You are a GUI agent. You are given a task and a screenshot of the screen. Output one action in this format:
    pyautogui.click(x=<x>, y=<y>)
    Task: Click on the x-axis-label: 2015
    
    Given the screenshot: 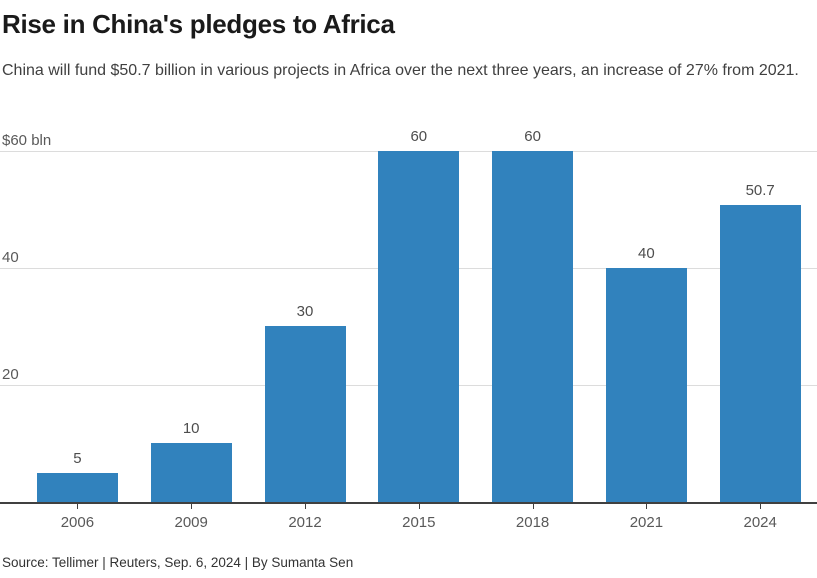 What is the action you would take?
    pyautogui.click(x=419, y=522)
    